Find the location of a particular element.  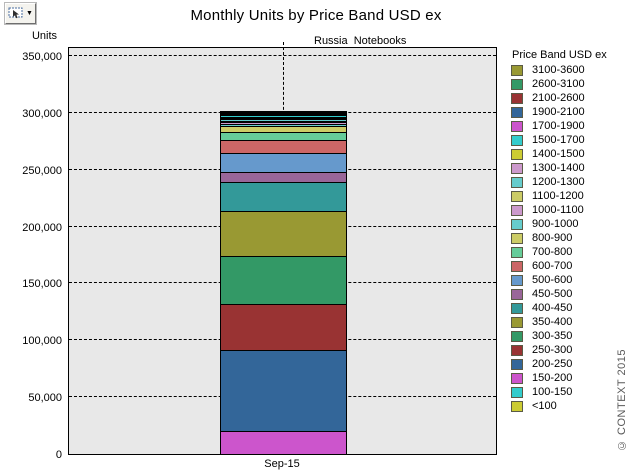

legend-item: 600-700 is located at coordinates (559, 266).